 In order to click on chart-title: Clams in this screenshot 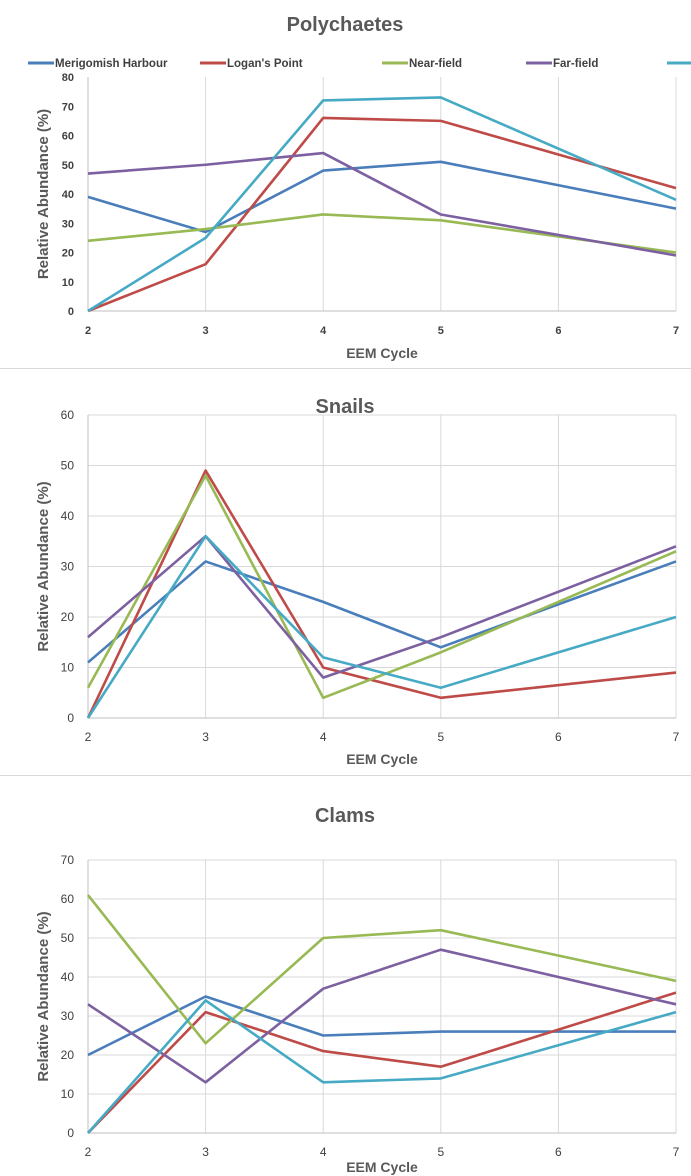, I will do `click(345, 816)`.